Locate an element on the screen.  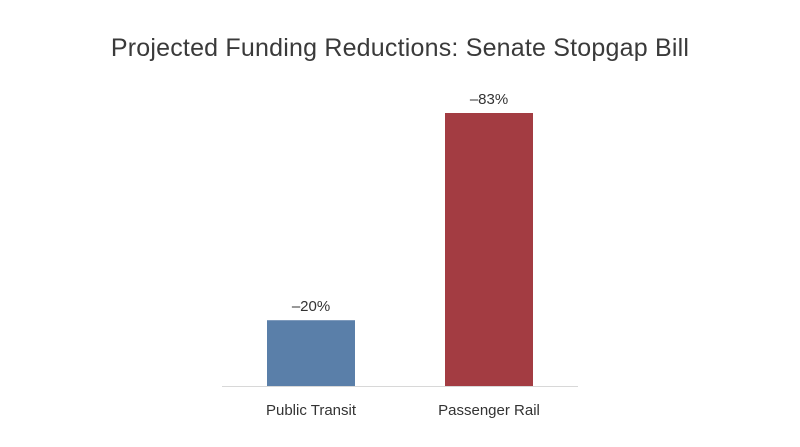
data-label-passenger-rail: –83% is located at coordinates (489, 99).